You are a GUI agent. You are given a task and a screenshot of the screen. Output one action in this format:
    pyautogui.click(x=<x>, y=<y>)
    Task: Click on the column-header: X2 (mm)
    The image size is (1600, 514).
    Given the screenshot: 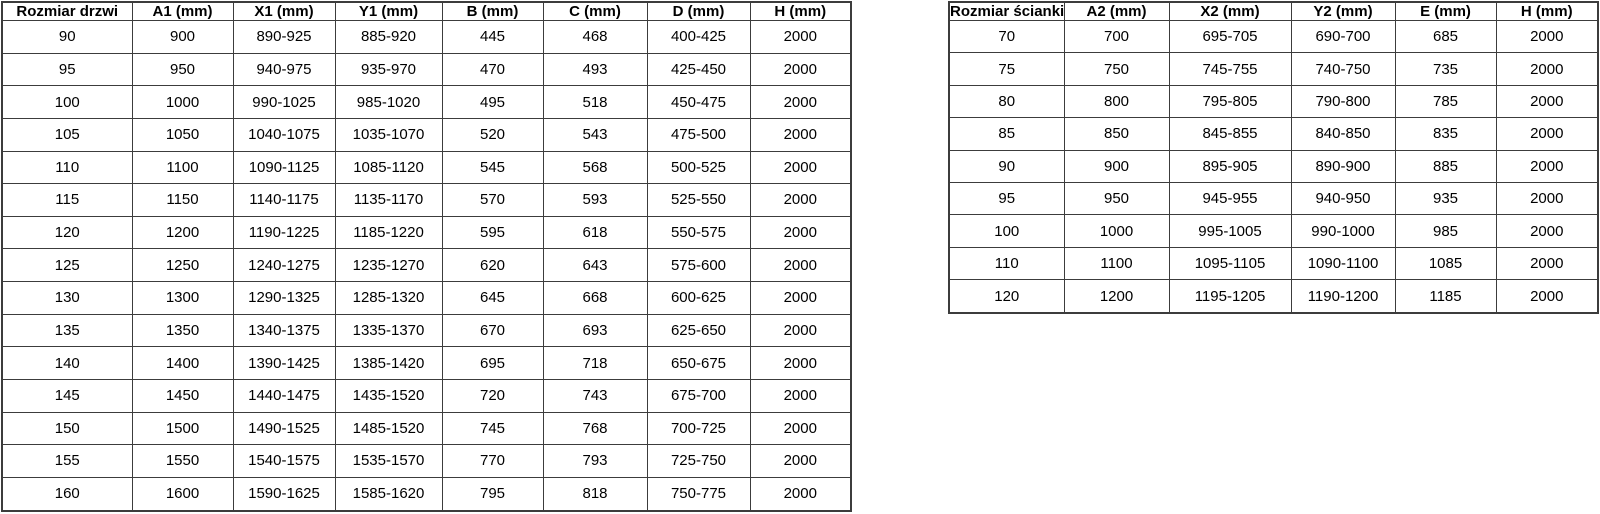 What is the action you would take?
    pyautogui.click(x=1230, y=11)
    